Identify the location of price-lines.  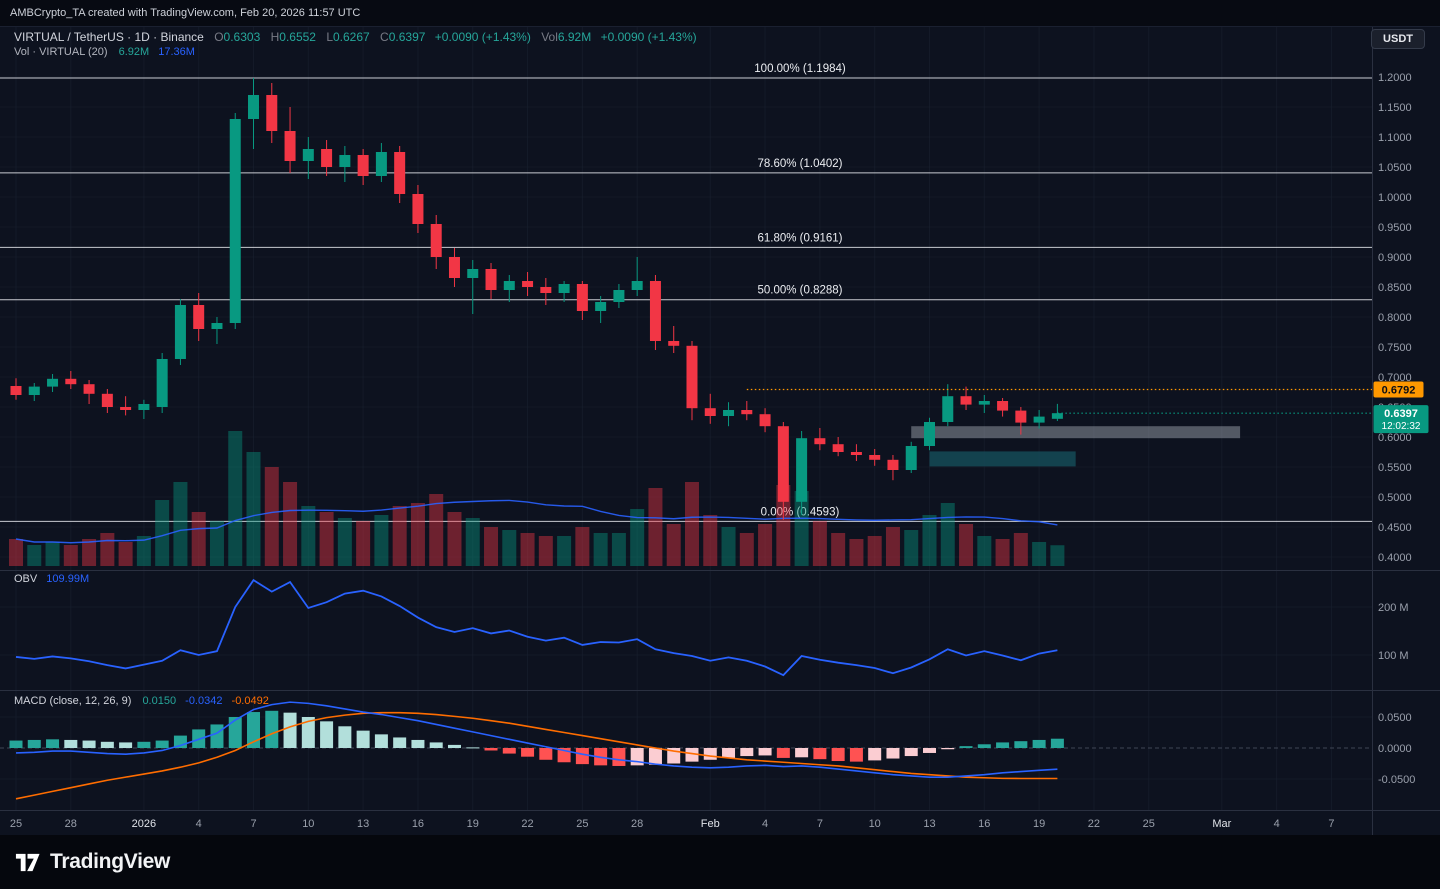
(1059, 401).